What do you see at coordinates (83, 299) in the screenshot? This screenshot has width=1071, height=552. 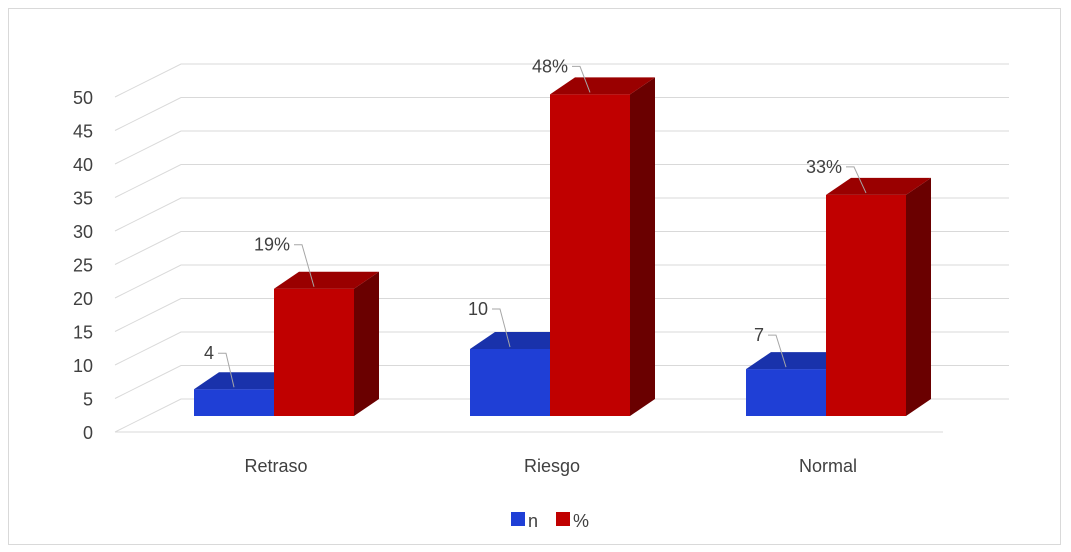 I see `y-tick-label: 20` at bounding box center [83, 299].